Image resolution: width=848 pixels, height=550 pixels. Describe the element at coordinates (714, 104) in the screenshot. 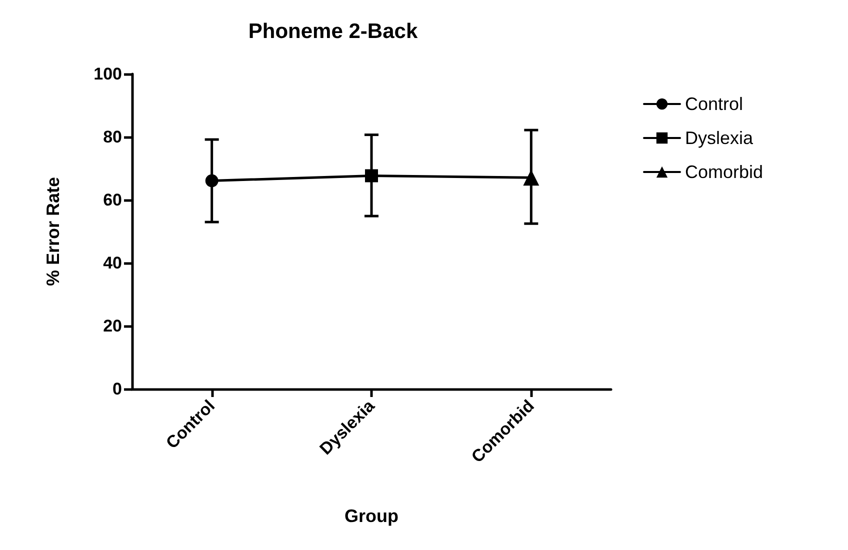

I see `legend-label: Control` at that location.